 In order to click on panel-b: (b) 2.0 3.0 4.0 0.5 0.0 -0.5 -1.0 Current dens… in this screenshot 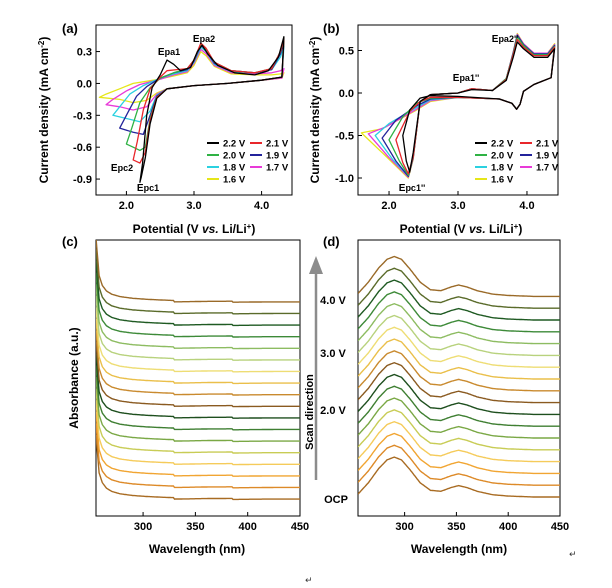, I will do `click(433, 128)`.